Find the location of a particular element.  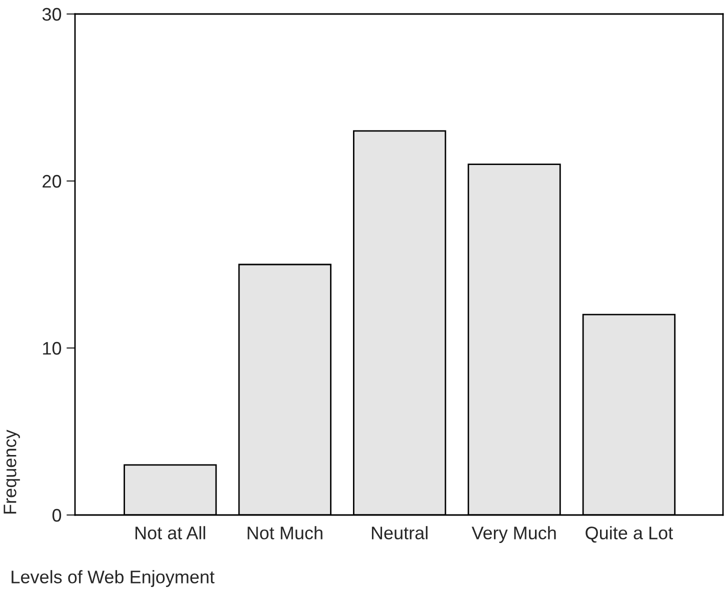

x-tick-label: Neutral is located at coordinates (400, 533).